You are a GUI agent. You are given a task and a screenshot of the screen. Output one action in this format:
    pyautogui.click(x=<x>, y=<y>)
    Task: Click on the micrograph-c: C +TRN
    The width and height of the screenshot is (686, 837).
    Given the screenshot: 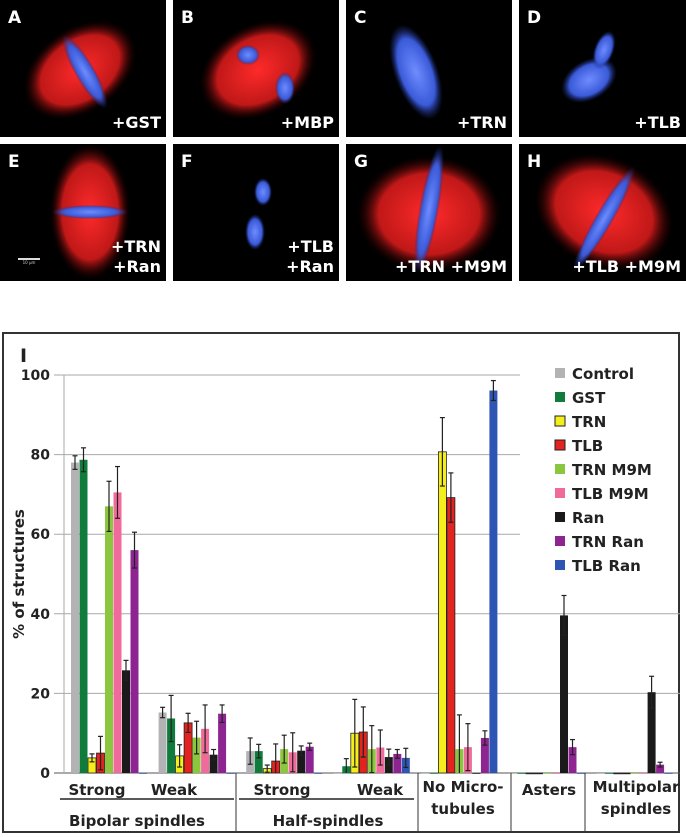 What is the action you would take?
    pyautogui.click(x=429, y=68)
    